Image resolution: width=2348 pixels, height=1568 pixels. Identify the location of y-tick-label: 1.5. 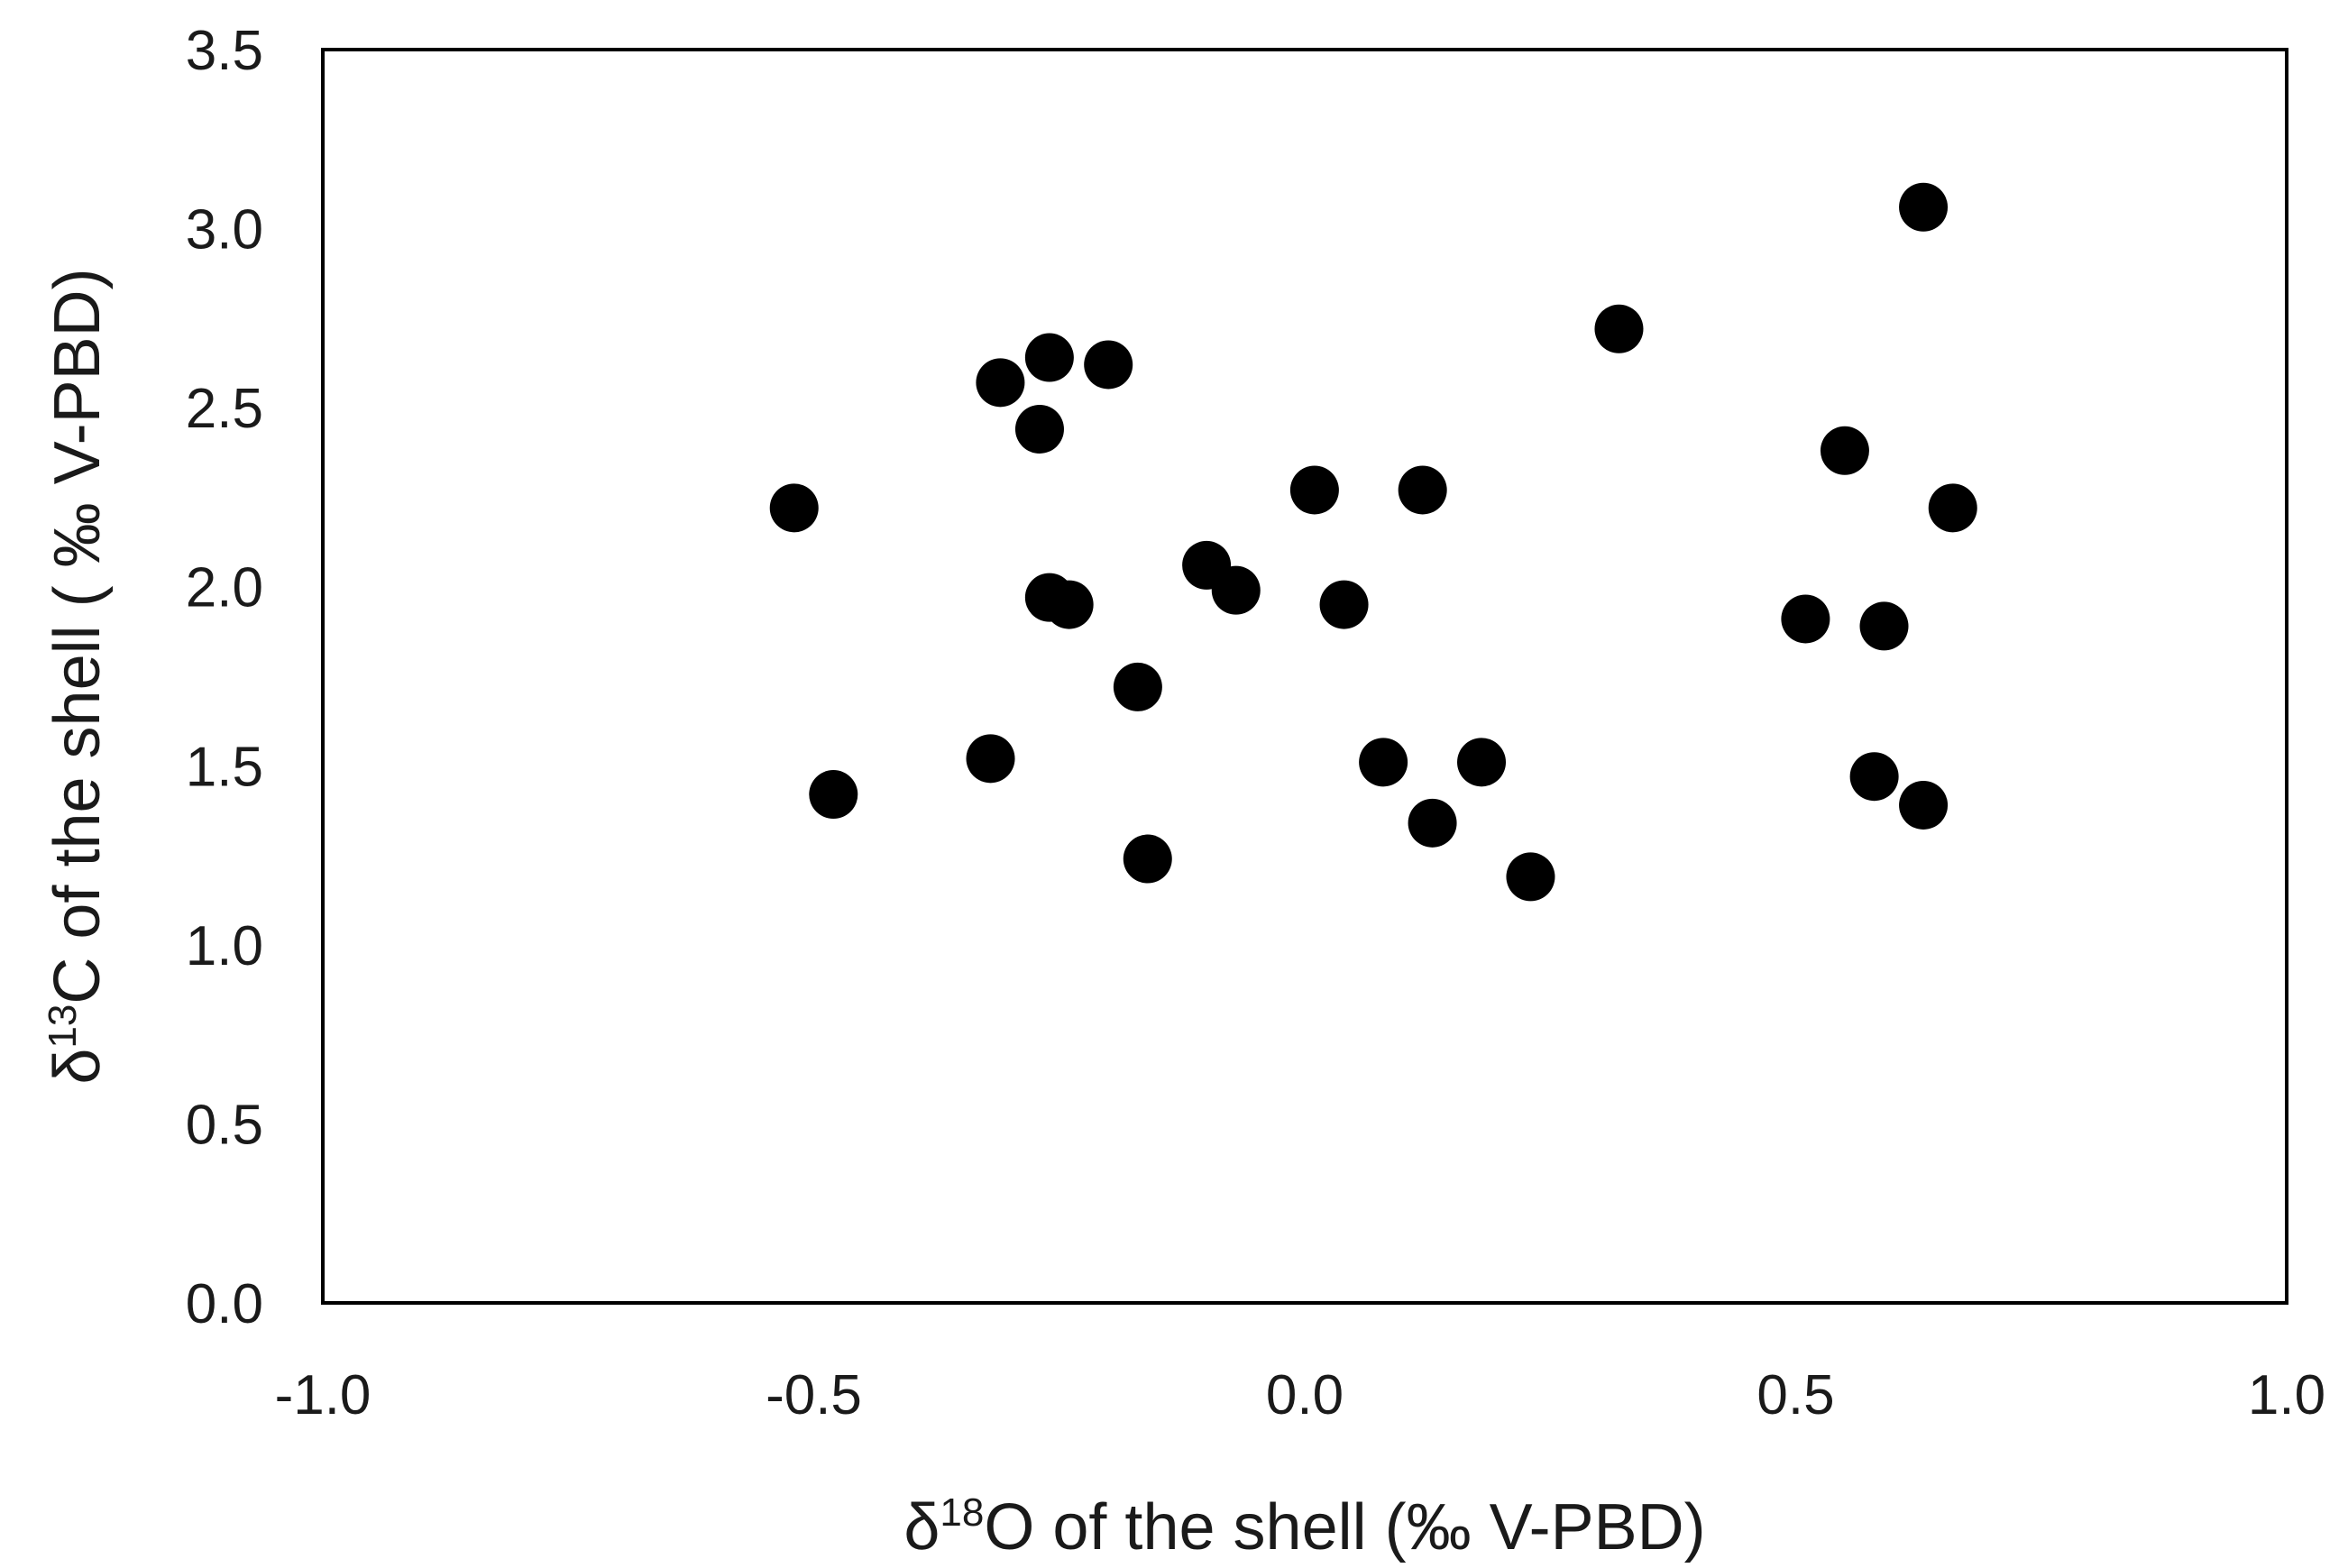
(224, 767).